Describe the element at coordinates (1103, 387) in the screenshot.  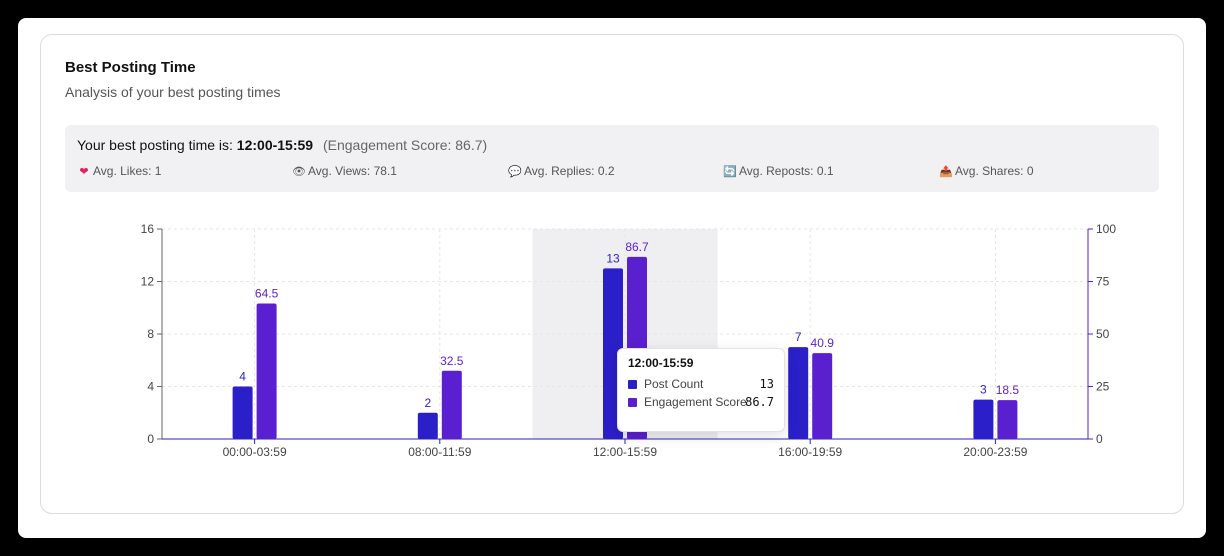
I see `y-right-tick-label: 25` at that location.